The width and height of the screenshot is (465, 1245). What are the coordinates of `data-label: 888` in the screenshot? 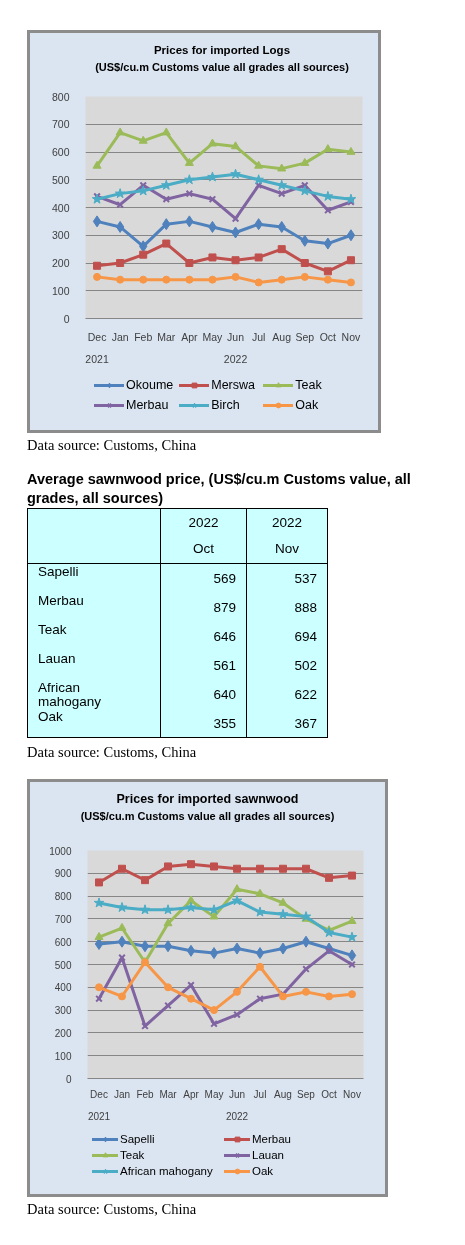 It's located at (287, 607).